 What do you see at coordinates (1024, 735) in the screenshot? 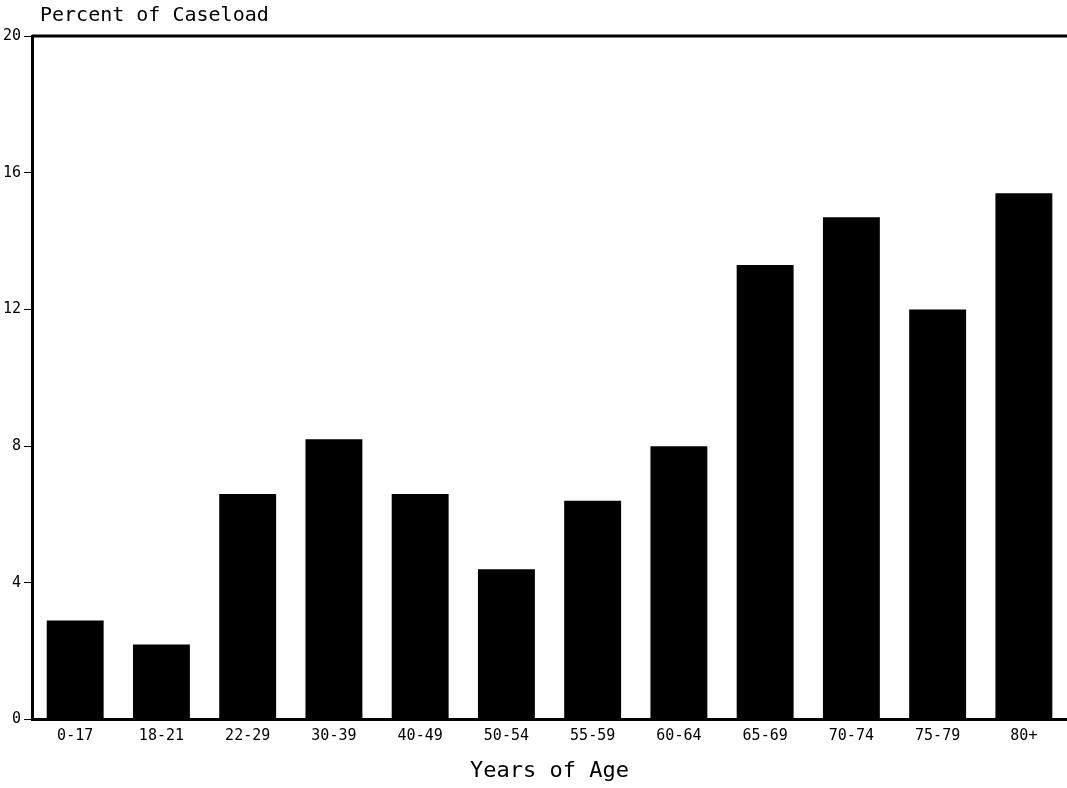
I see `x-tick-label: 80+` at bounding box center [1024, 735].